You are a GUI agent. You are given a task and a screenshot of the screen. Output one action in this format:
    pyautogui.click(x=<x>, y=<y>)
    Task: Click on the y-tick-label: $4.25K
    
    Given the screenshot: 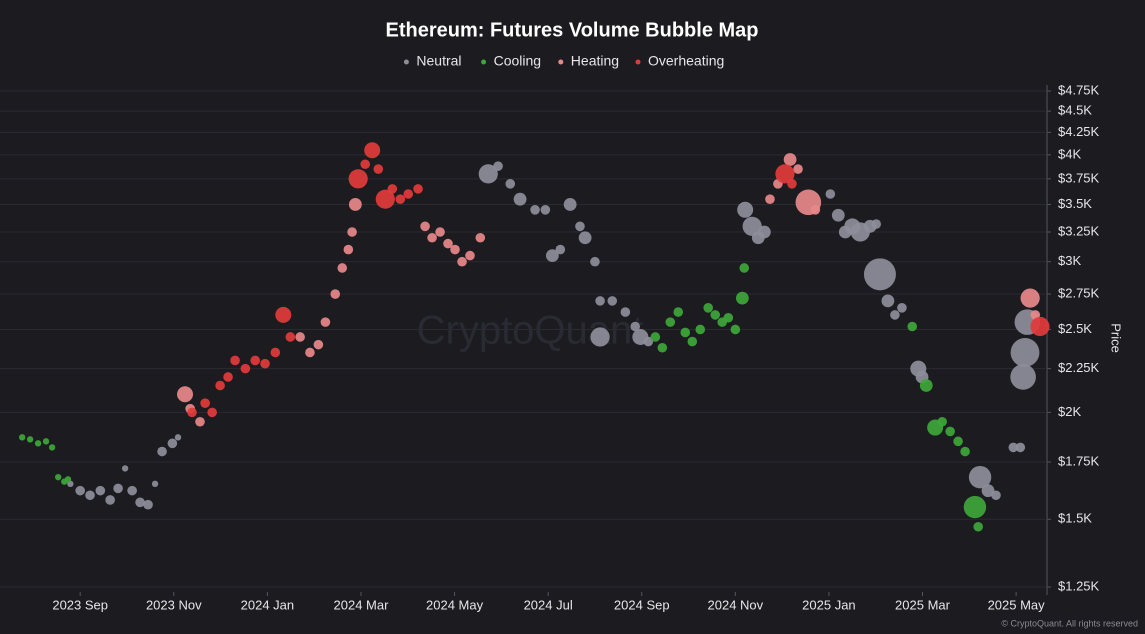 What is the action you would take?
    pyautogui.click(x=1079, y=131)
    